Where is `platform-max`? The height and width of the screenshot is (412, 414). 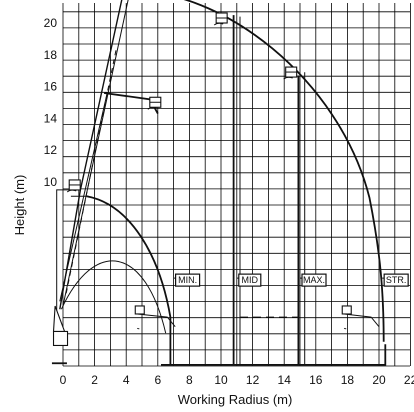
platform-max is located at coordinates (290, 73).